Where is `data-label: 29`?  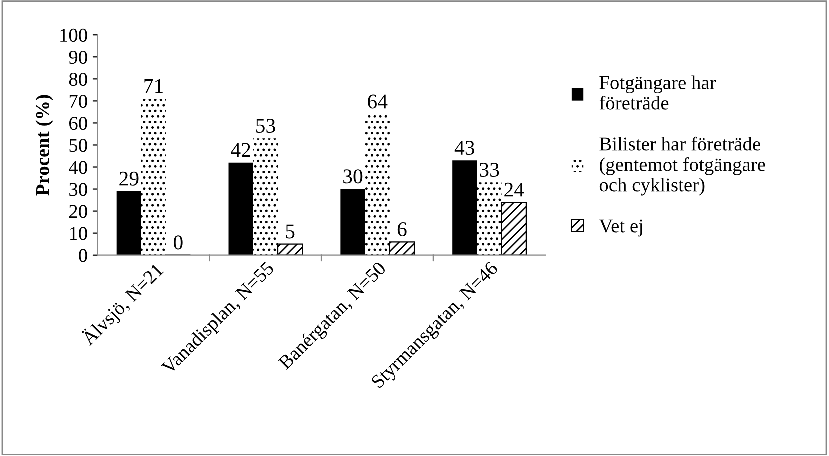 data-label: 29 is located at coordinates (129, 179).